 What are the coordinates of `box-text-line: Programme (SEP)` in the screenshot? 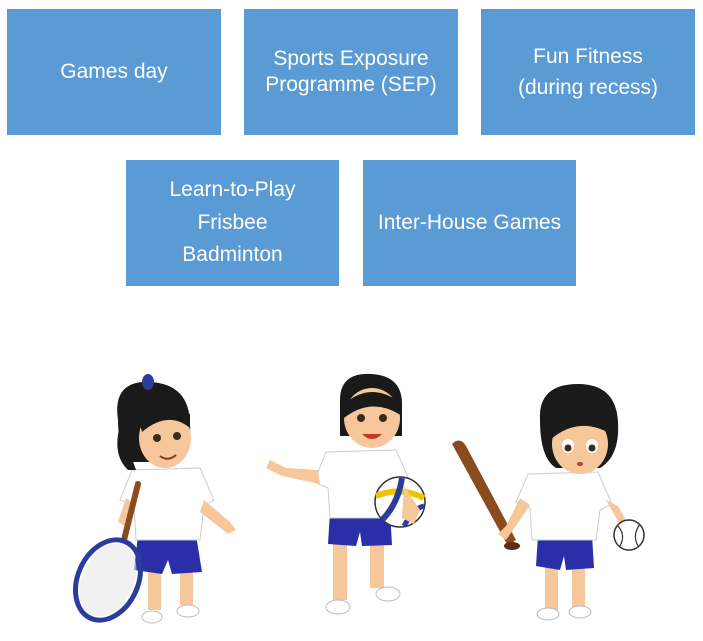 It's located at (351, 84).